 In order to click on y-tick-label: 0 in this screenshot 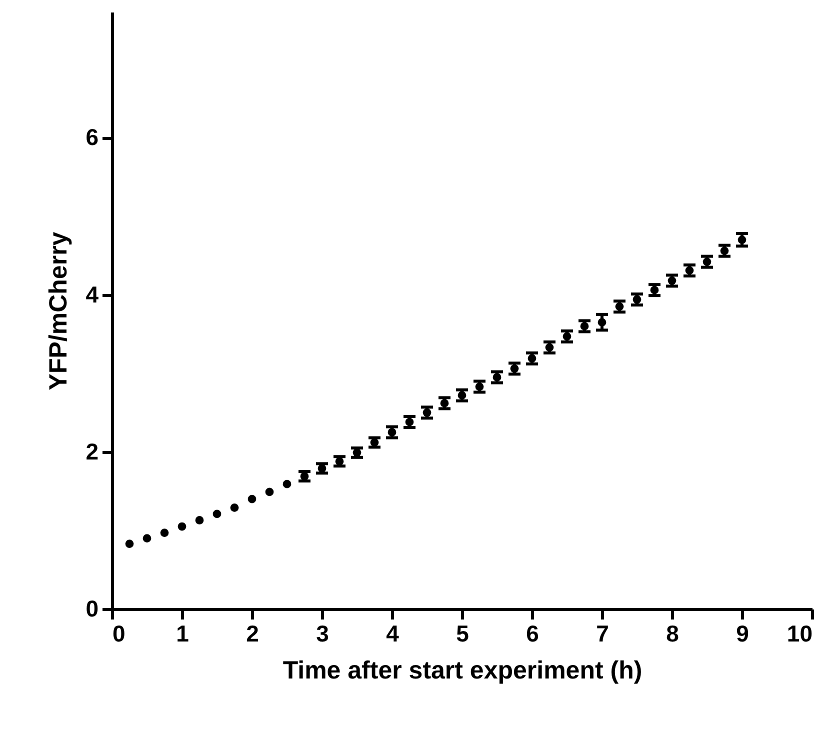, I will do `click(92, 609)`.